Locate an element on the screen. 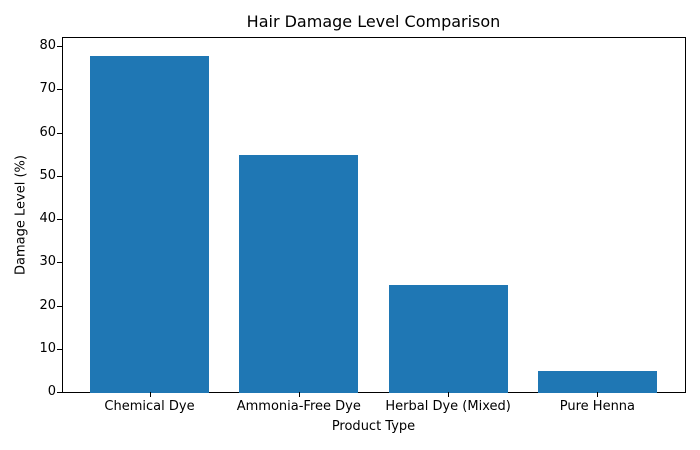 This screenshot has height=450, width=700. x-tick-label: Chemical Dye is located at coordinates (149, 406).